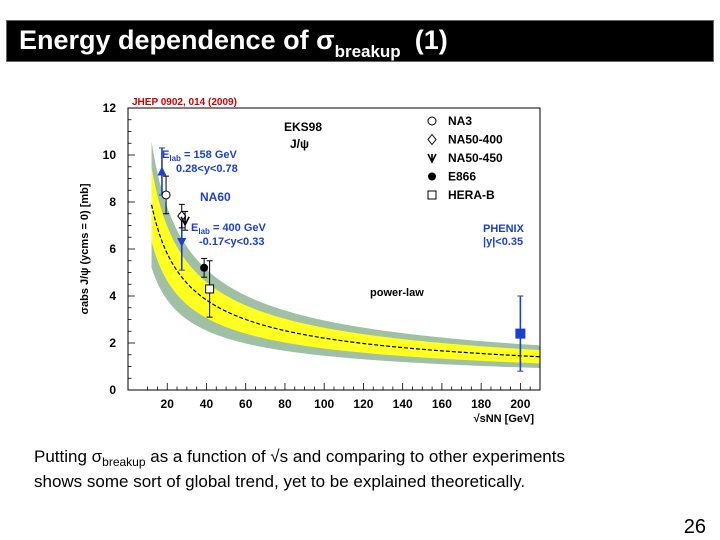 Image resolution: width=720 pixels, height=540 pixels. I want to click on page-number: 26, so click(694, 527).